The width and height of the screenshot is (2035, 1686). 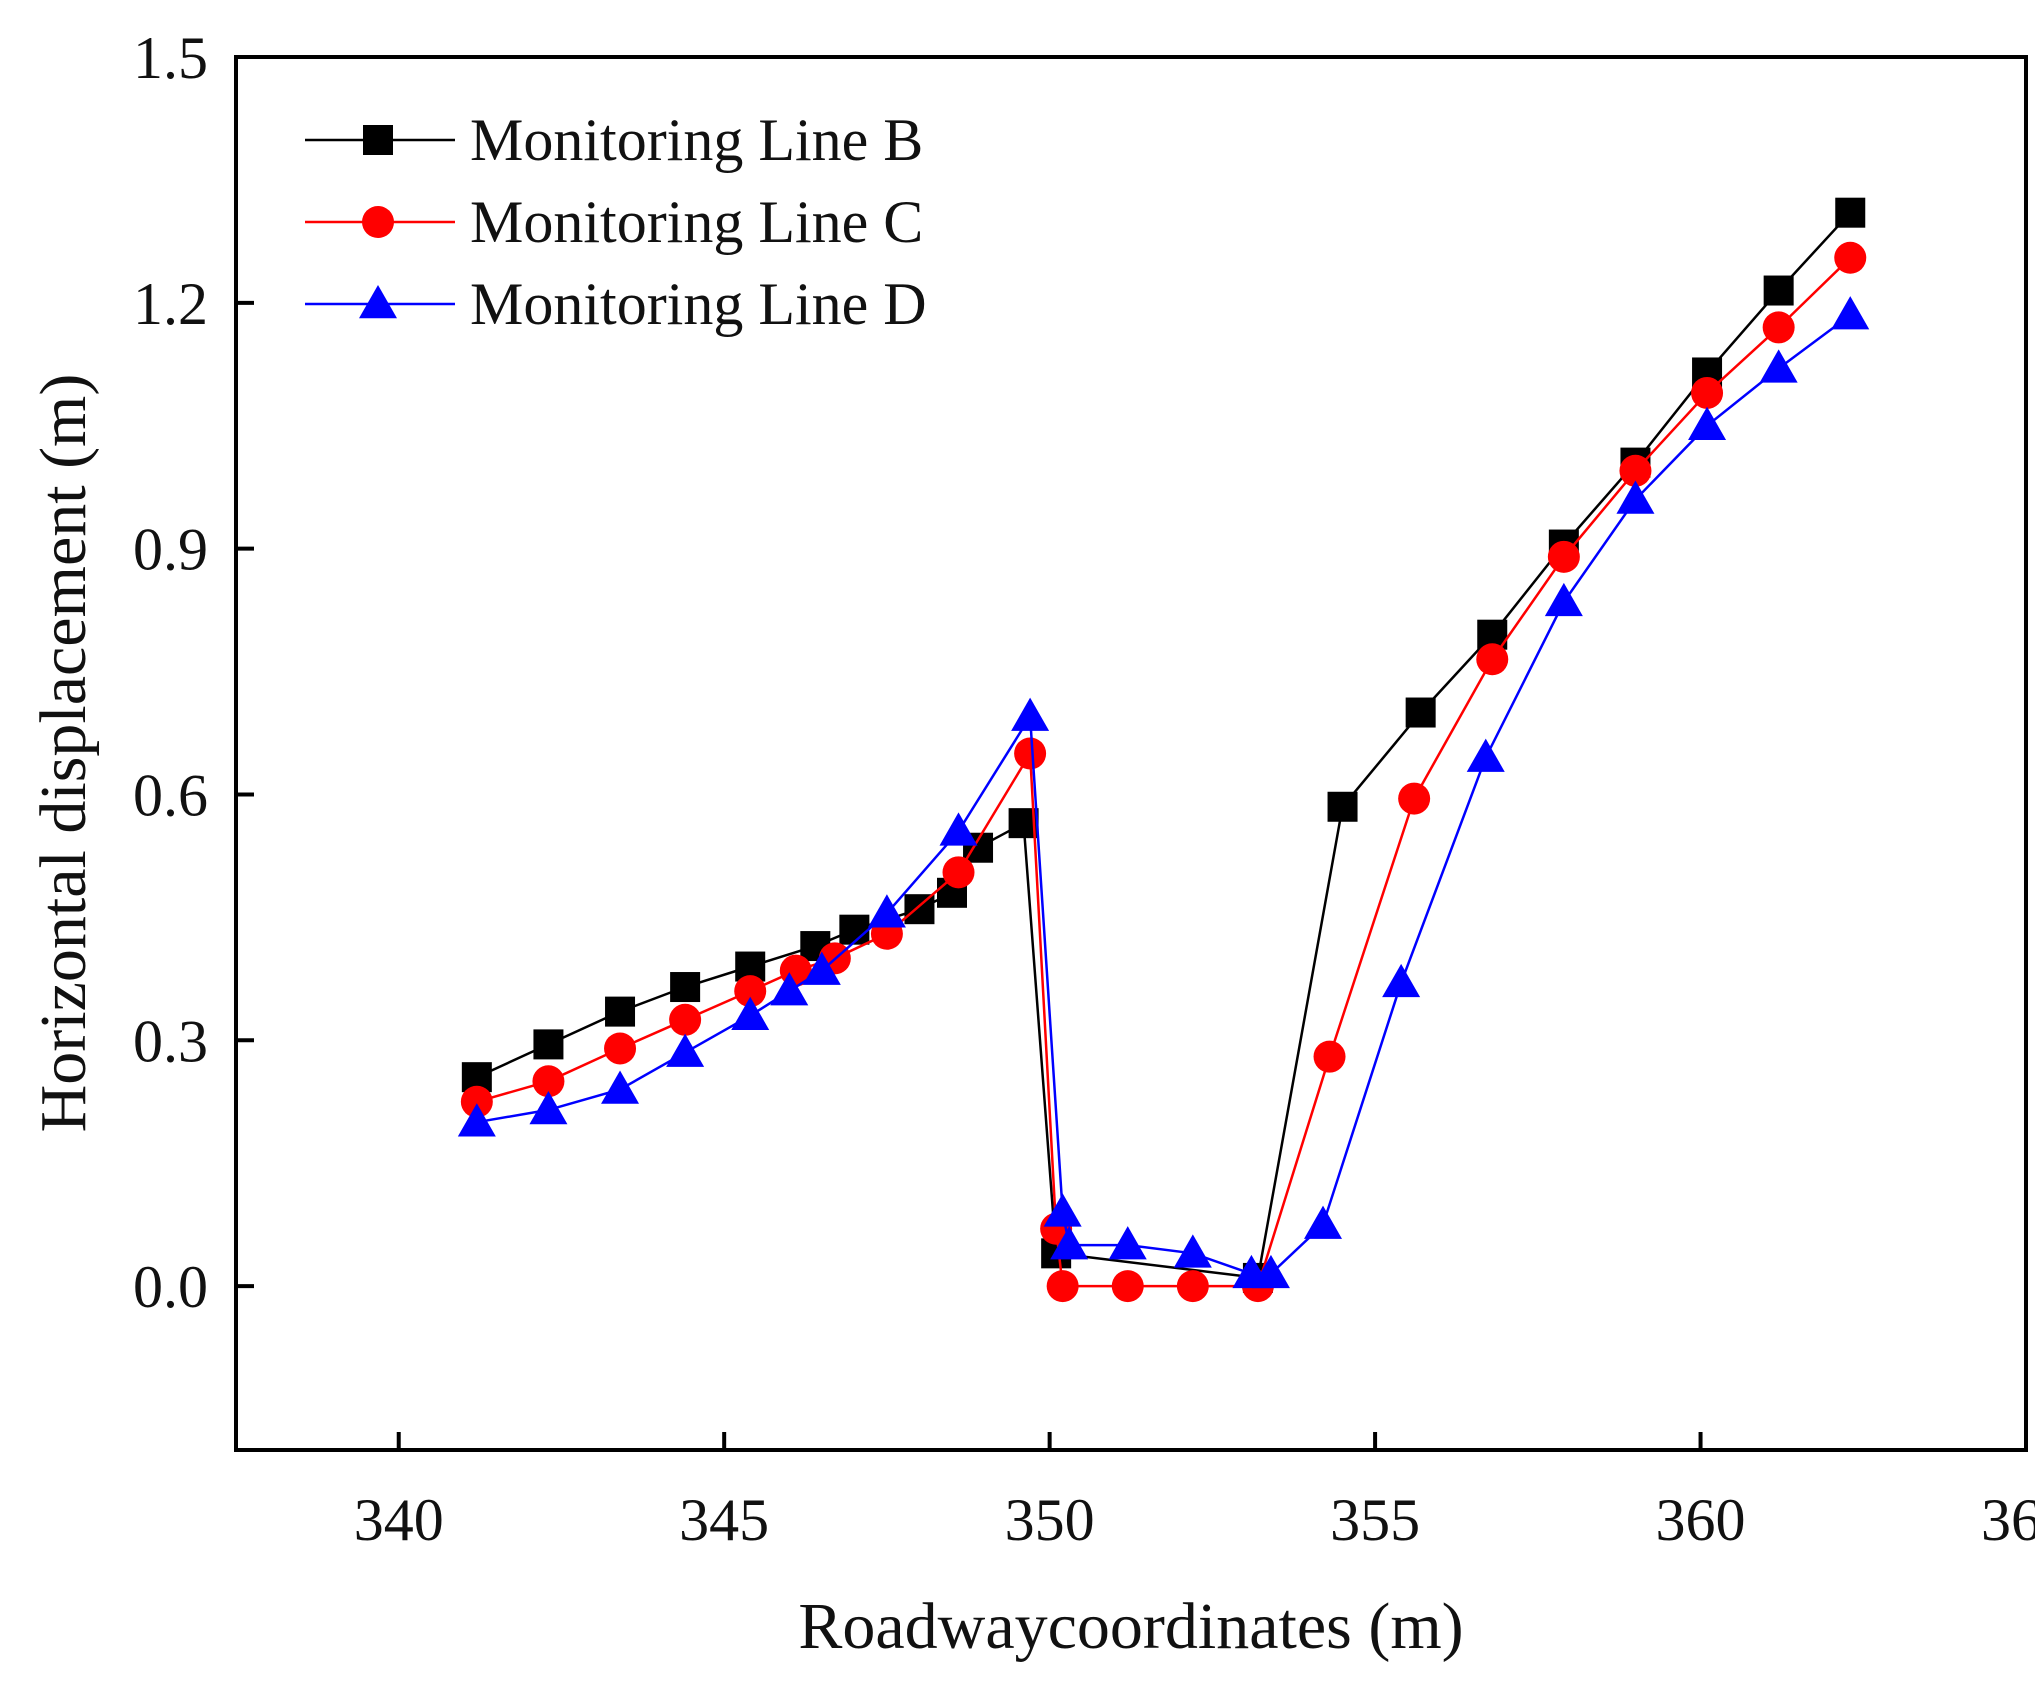 I want to click on legend-label: Monitoring Line D, so click(x=698, y=304).